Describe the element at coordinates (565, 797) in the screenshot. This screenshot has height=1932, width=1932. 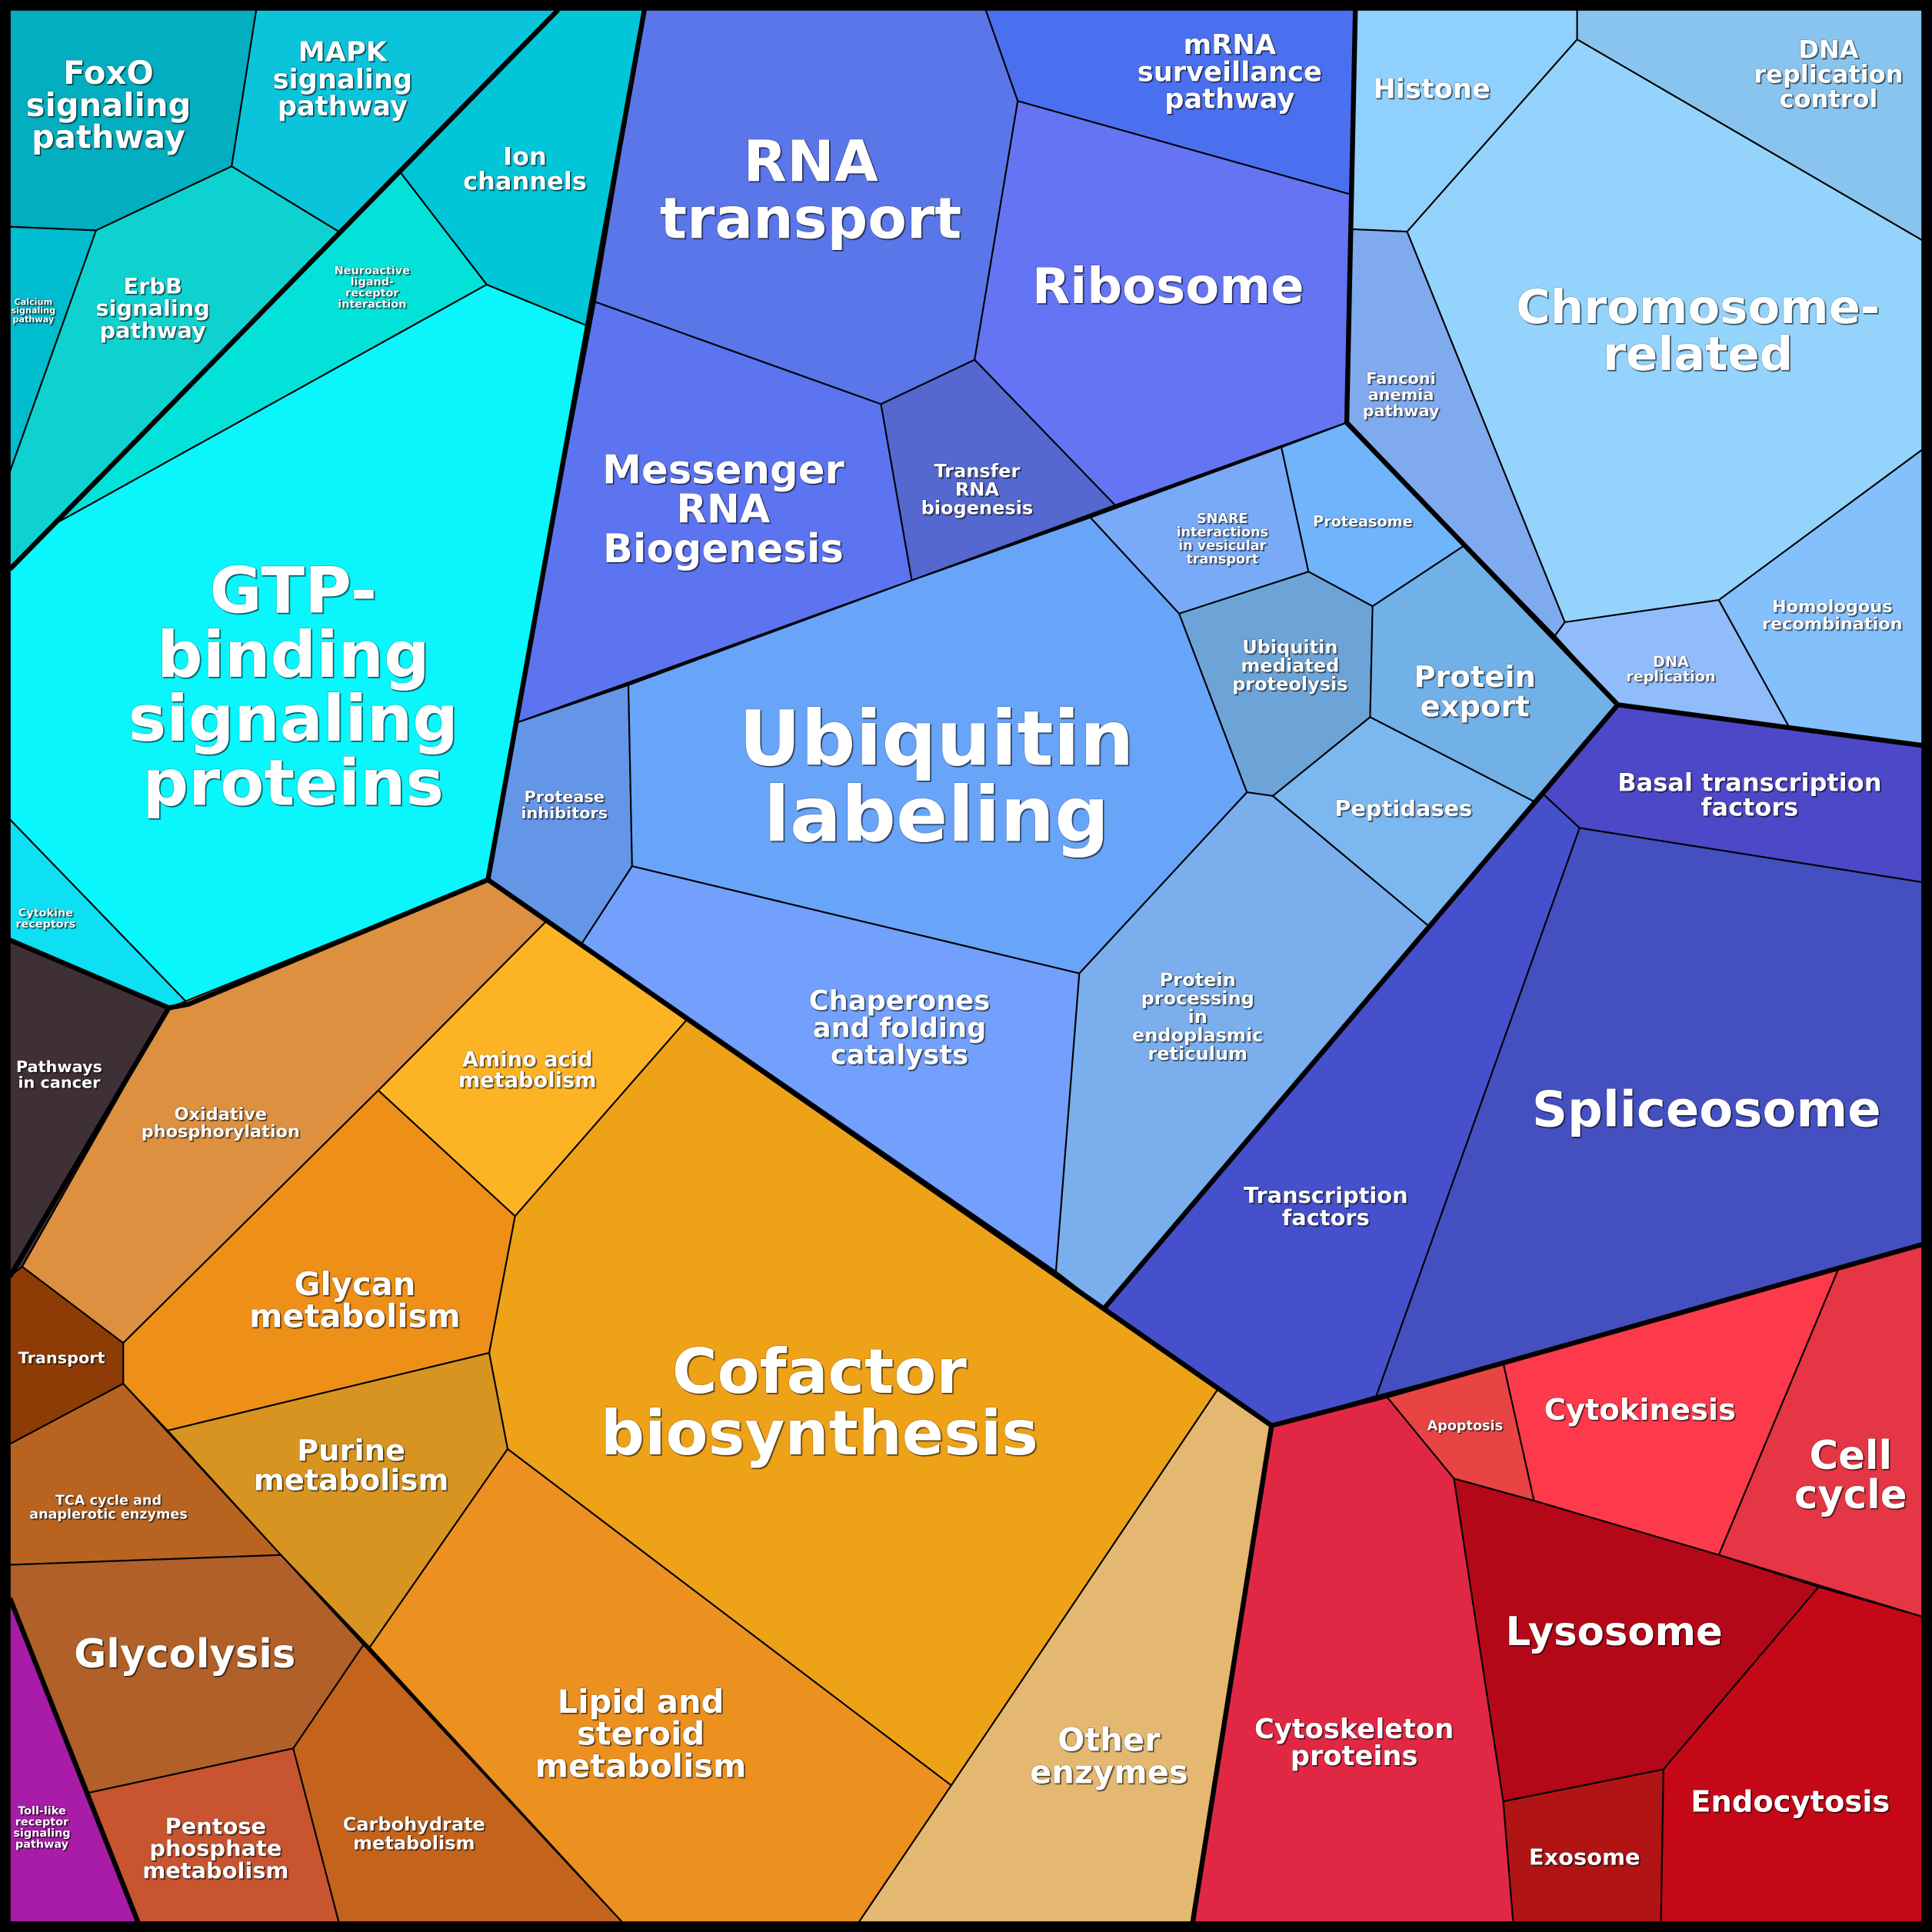
I see `label-line: Protease` at that location.